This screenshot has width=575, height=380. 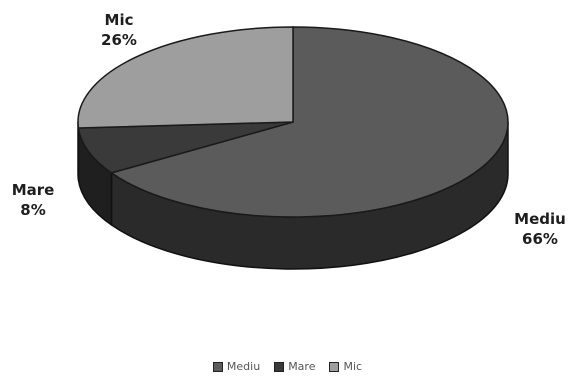 I want to click on legend-label-mediu: Mediu, so click(x=243, y=366).